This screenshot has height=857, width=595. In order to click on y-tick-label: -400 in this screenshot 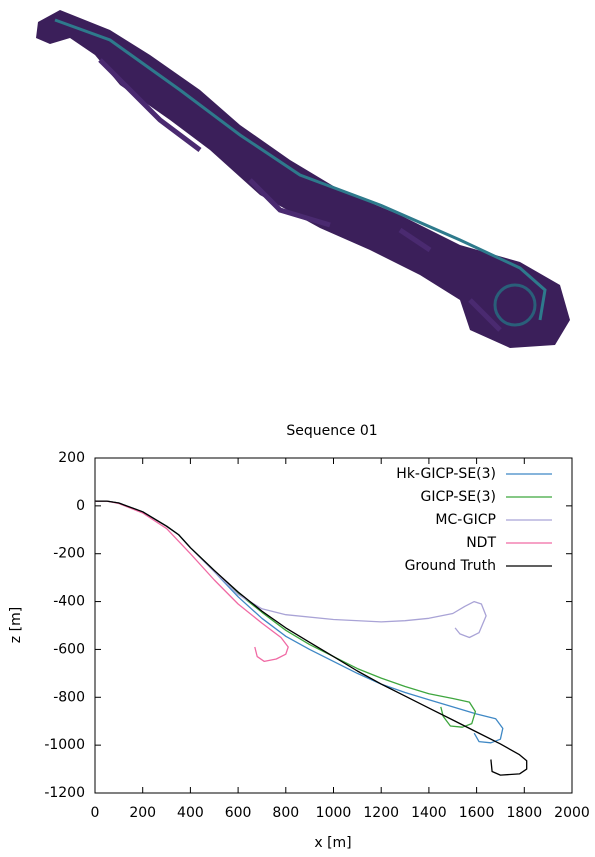, I will do `click(69, 602)`.